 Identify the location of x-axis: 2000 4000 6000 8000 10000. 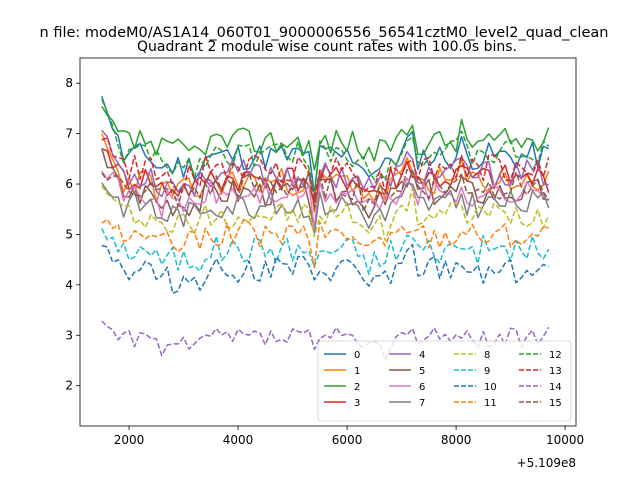
(349, 436).